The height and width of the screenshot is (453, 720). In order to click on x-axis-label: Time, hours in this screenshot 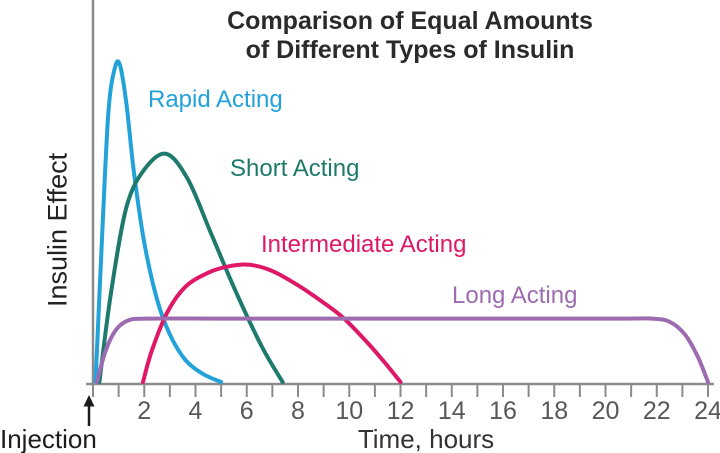, I will do `click(426, 438)`.